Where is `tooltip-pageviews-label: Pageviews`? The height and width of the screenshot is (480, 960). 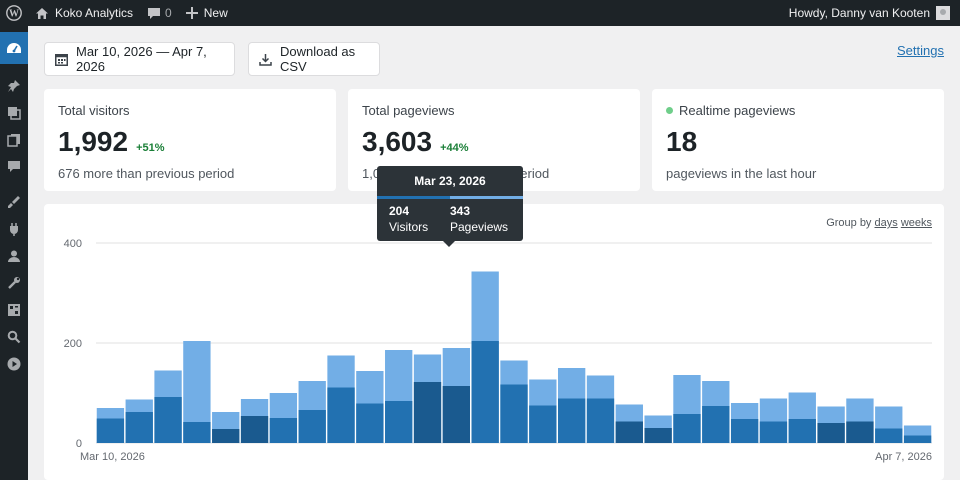 tooltip-pageviews-label: Pageviews is located at coordinates (479, 227).